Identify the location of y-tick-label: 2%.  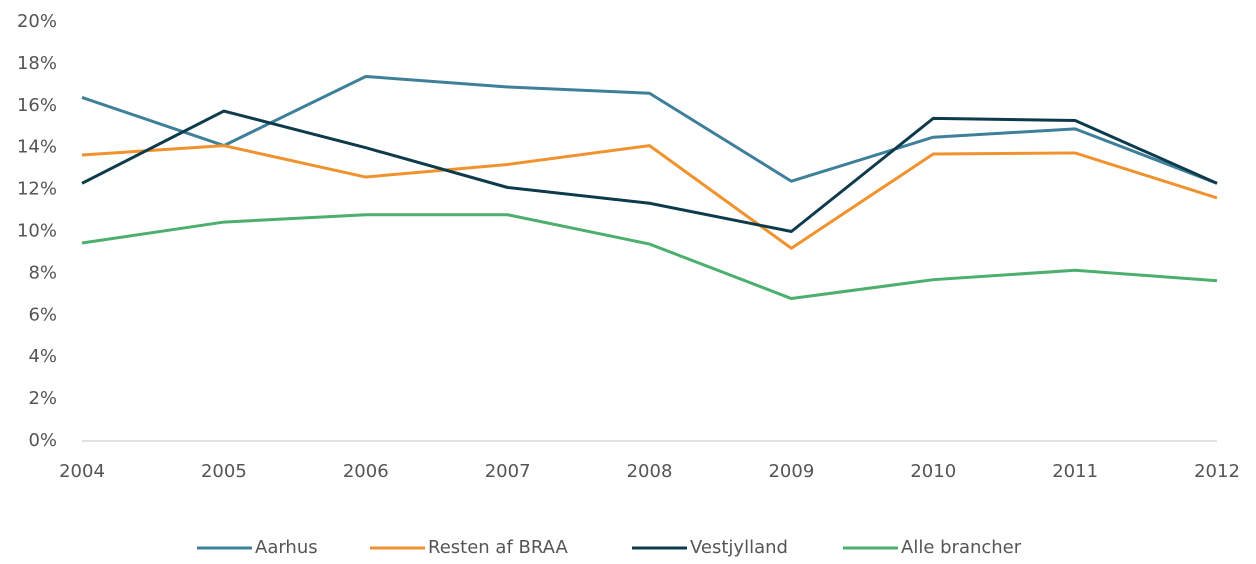
(42, 398).